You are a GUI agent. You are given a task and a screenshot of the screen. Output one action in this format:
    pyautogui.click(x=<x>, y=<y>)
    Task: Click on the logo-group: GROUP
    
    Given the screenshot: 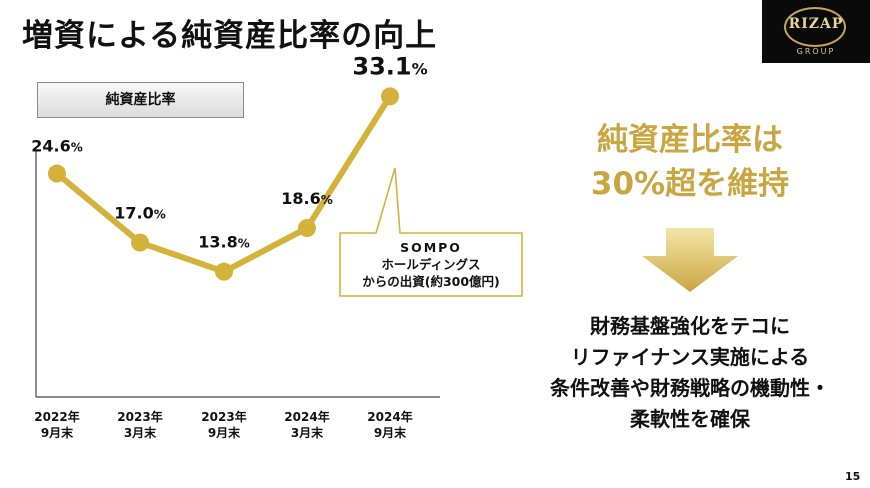 What is the action you would take?
    pyautogui.click(x=816, y=51)
    